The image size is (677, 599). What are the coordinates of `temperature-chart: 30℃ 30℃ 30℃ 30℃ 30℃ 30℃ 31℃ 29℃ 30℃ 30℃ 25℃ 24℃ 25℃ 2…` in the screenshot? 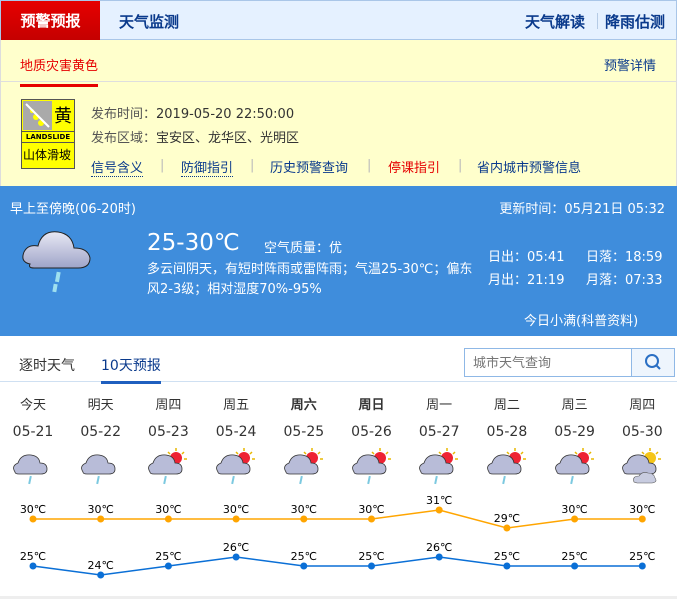 It's located at (337, 536).